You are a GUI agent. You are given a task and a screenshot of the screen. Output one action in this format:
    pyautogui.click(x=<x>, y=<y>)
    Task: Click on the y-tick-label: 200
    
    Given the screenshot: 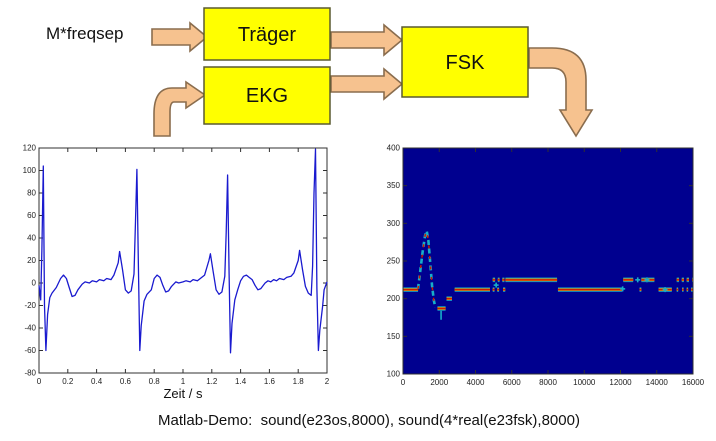 What is the action you would take?
    pyautogui.click(x=394, y=298)
    